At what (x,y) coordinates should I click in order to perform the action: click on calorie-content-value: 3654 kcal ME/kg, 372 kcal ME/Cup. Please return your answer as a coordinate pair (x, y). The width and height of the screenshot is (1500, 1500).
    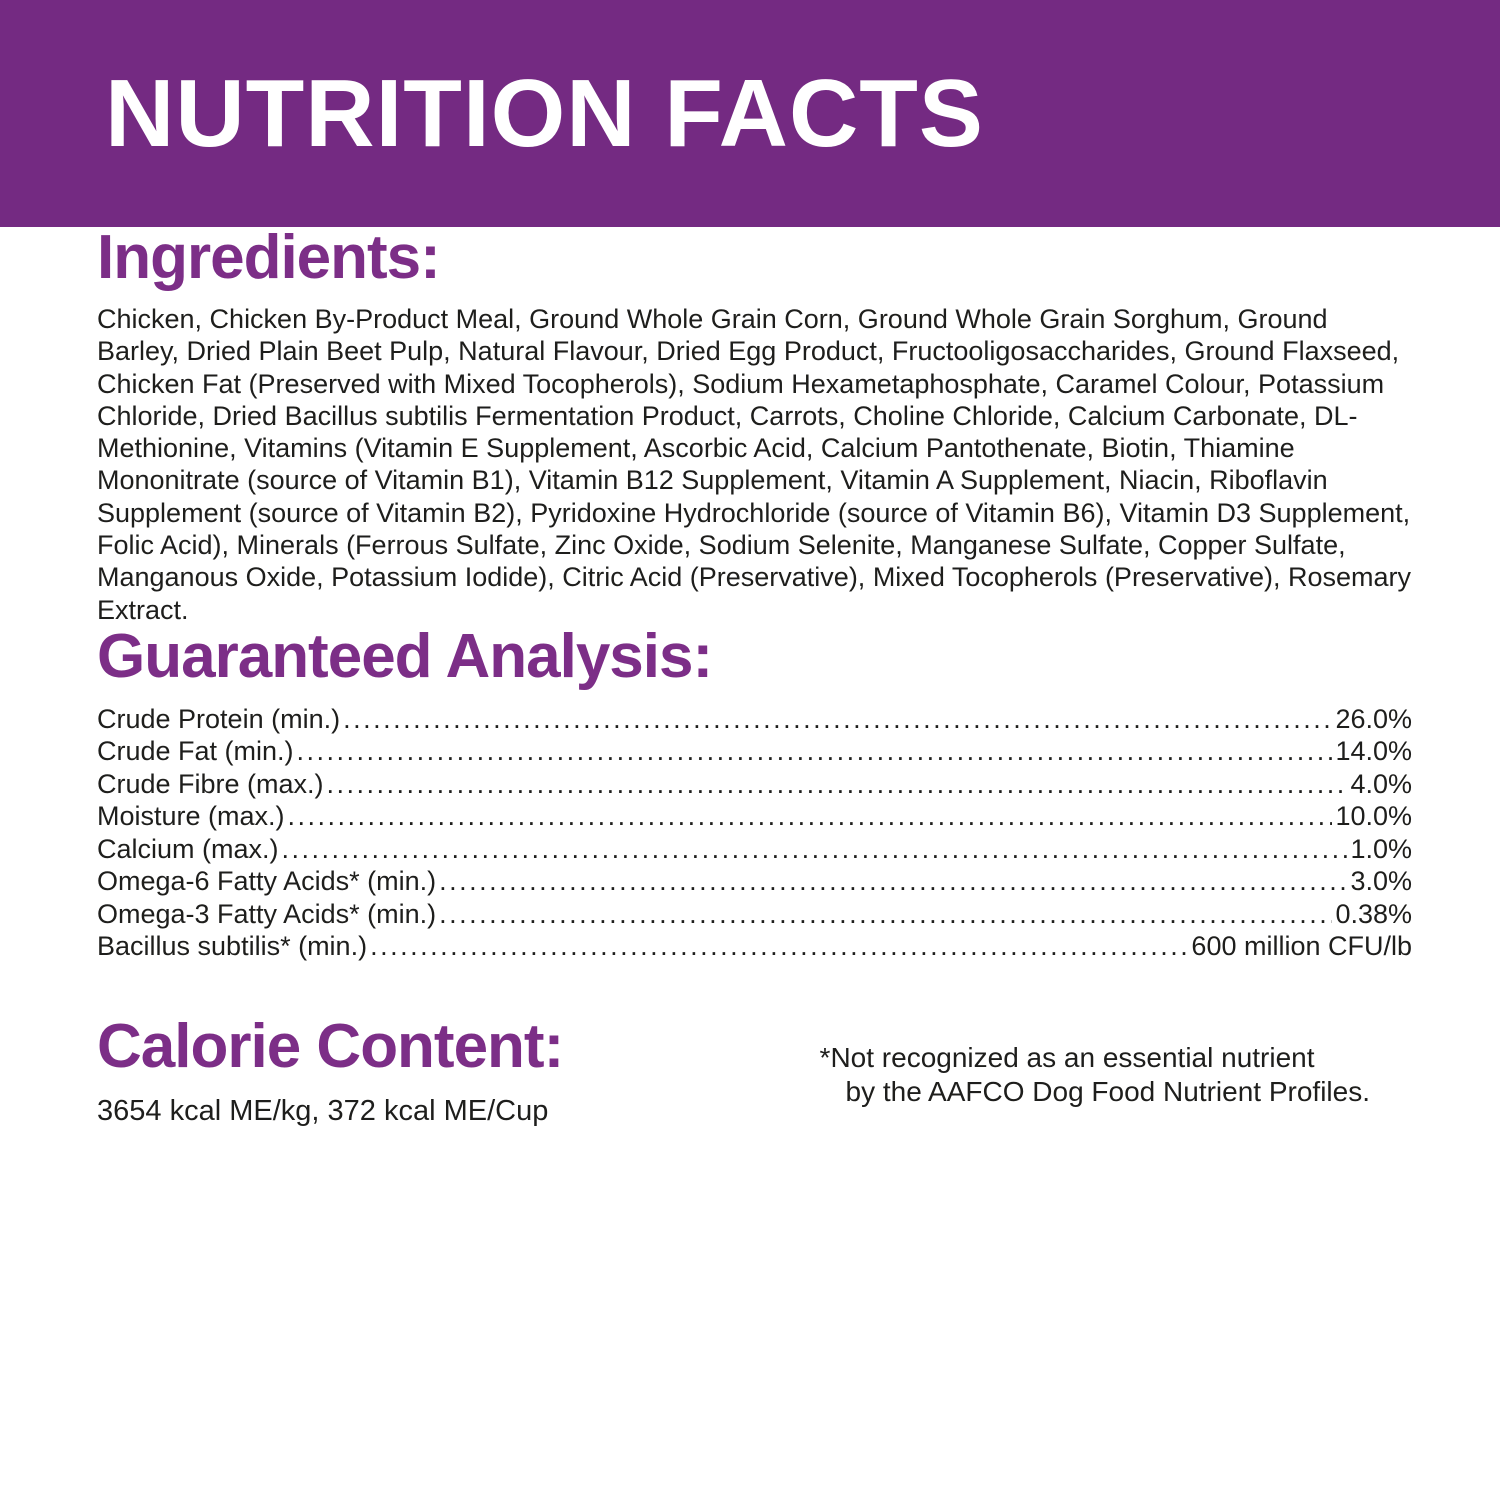
    Looking at the image, I should click on (323, 1110).